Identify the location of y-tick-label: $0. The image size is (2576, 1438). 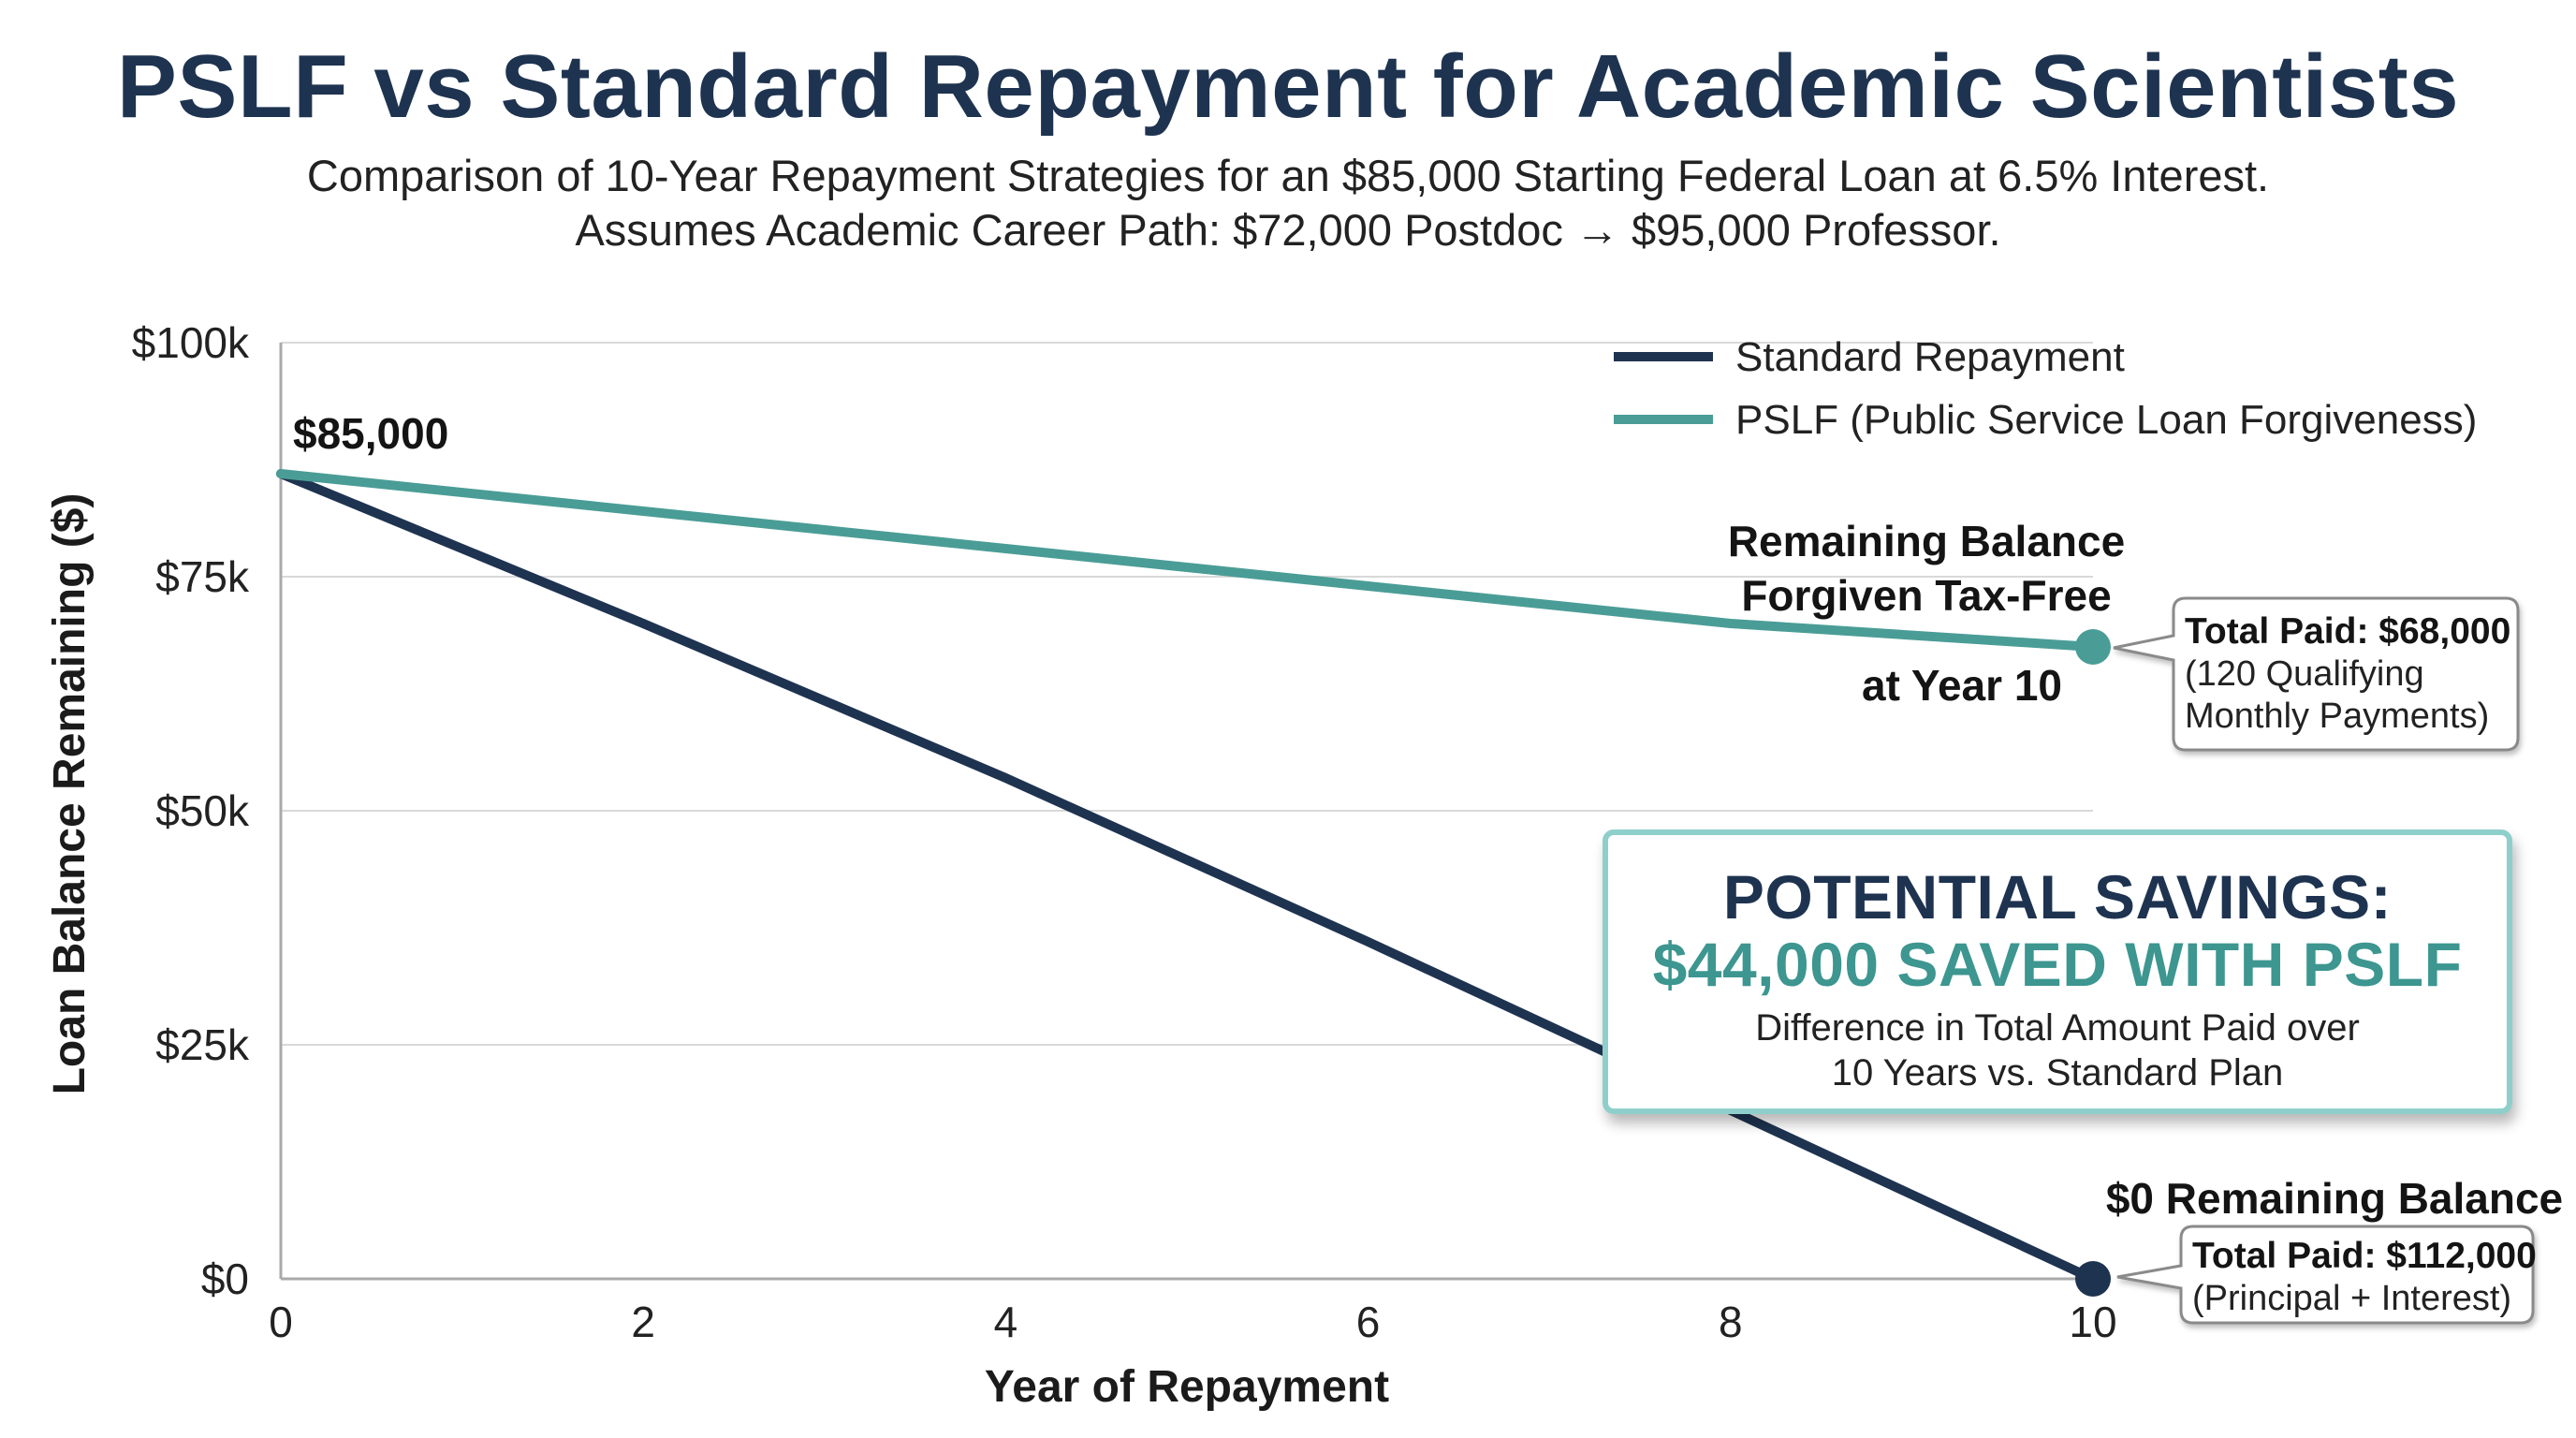
(225, 1279).